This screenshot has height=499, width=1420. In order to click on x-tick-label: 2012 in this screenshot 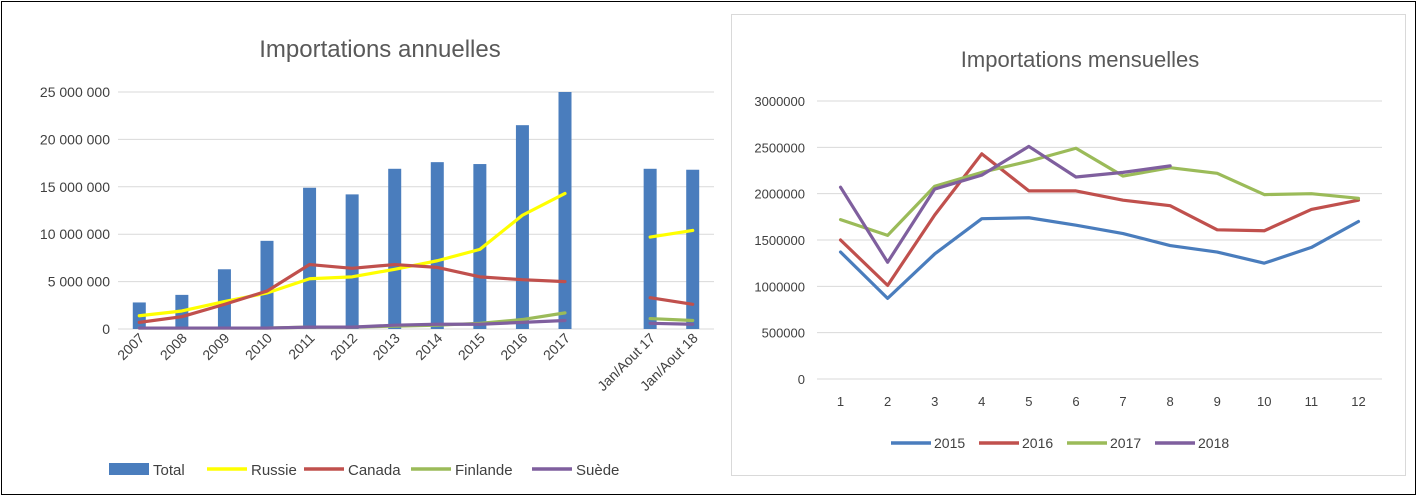, I will do `click(343, 346)`.